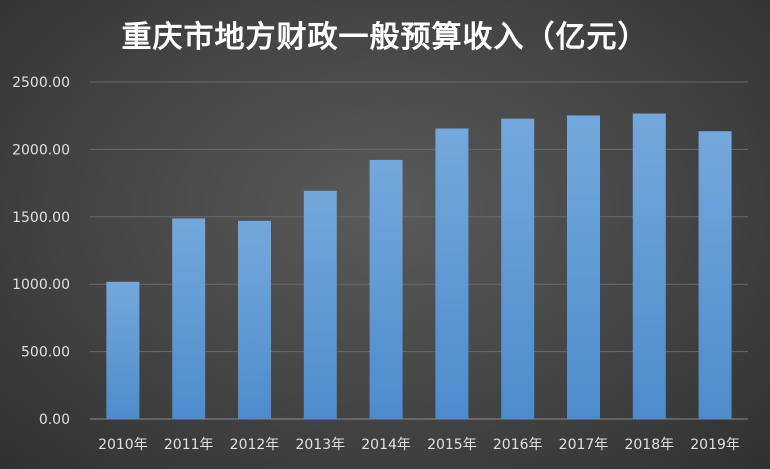 The height and width of the screenshot is (469, 770). I want to click on bar-2015年, so click(452, 274).